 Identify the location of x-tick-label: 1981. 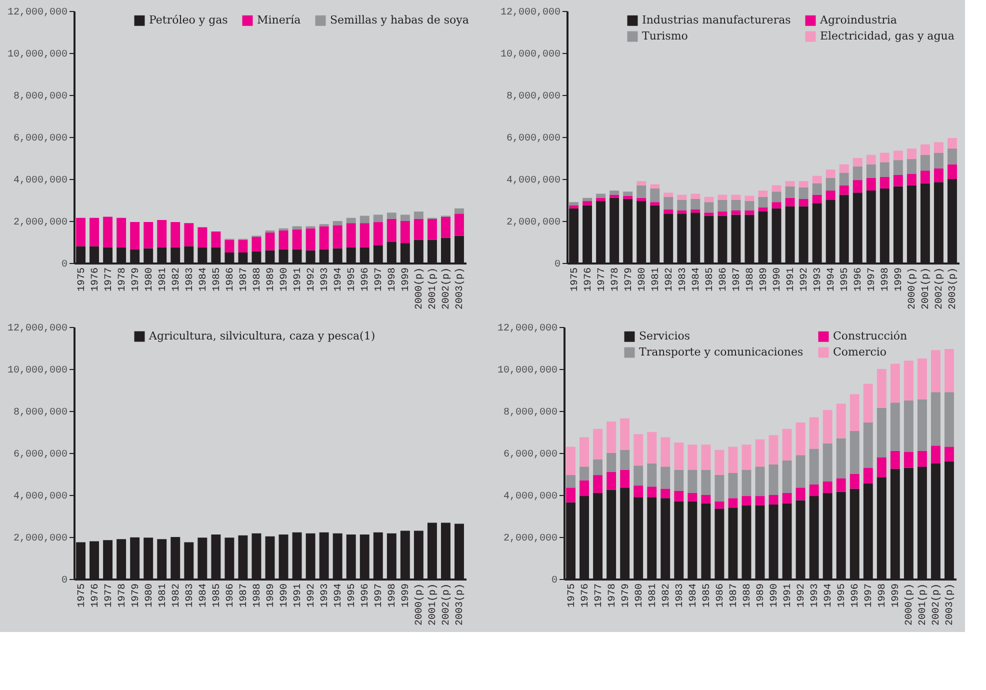
(653, 596).